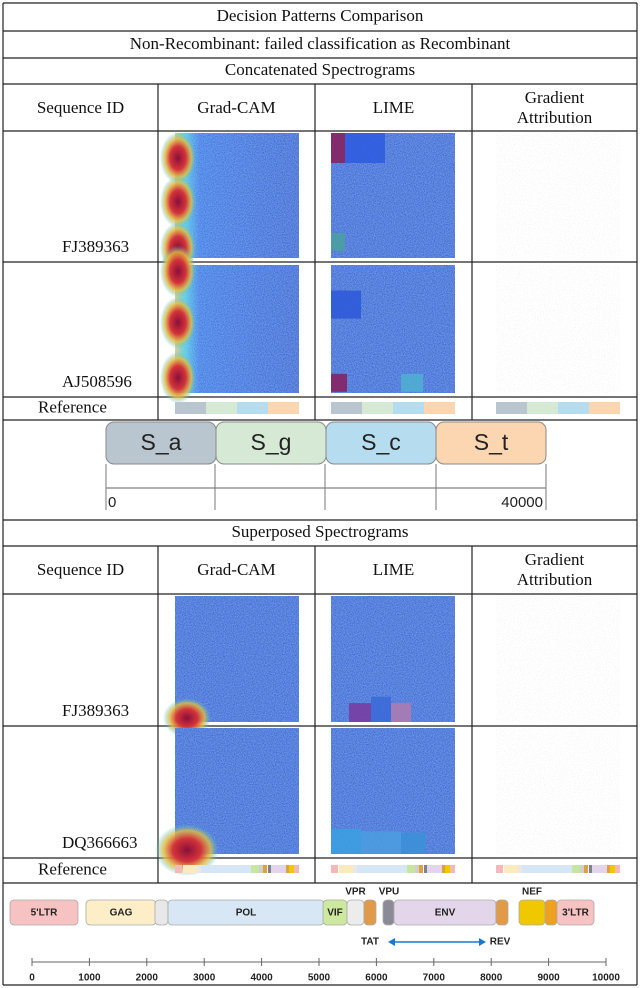 The image size is (640, 988). I want to click on title: Decision Patterns Comparison, so click(320, 15).